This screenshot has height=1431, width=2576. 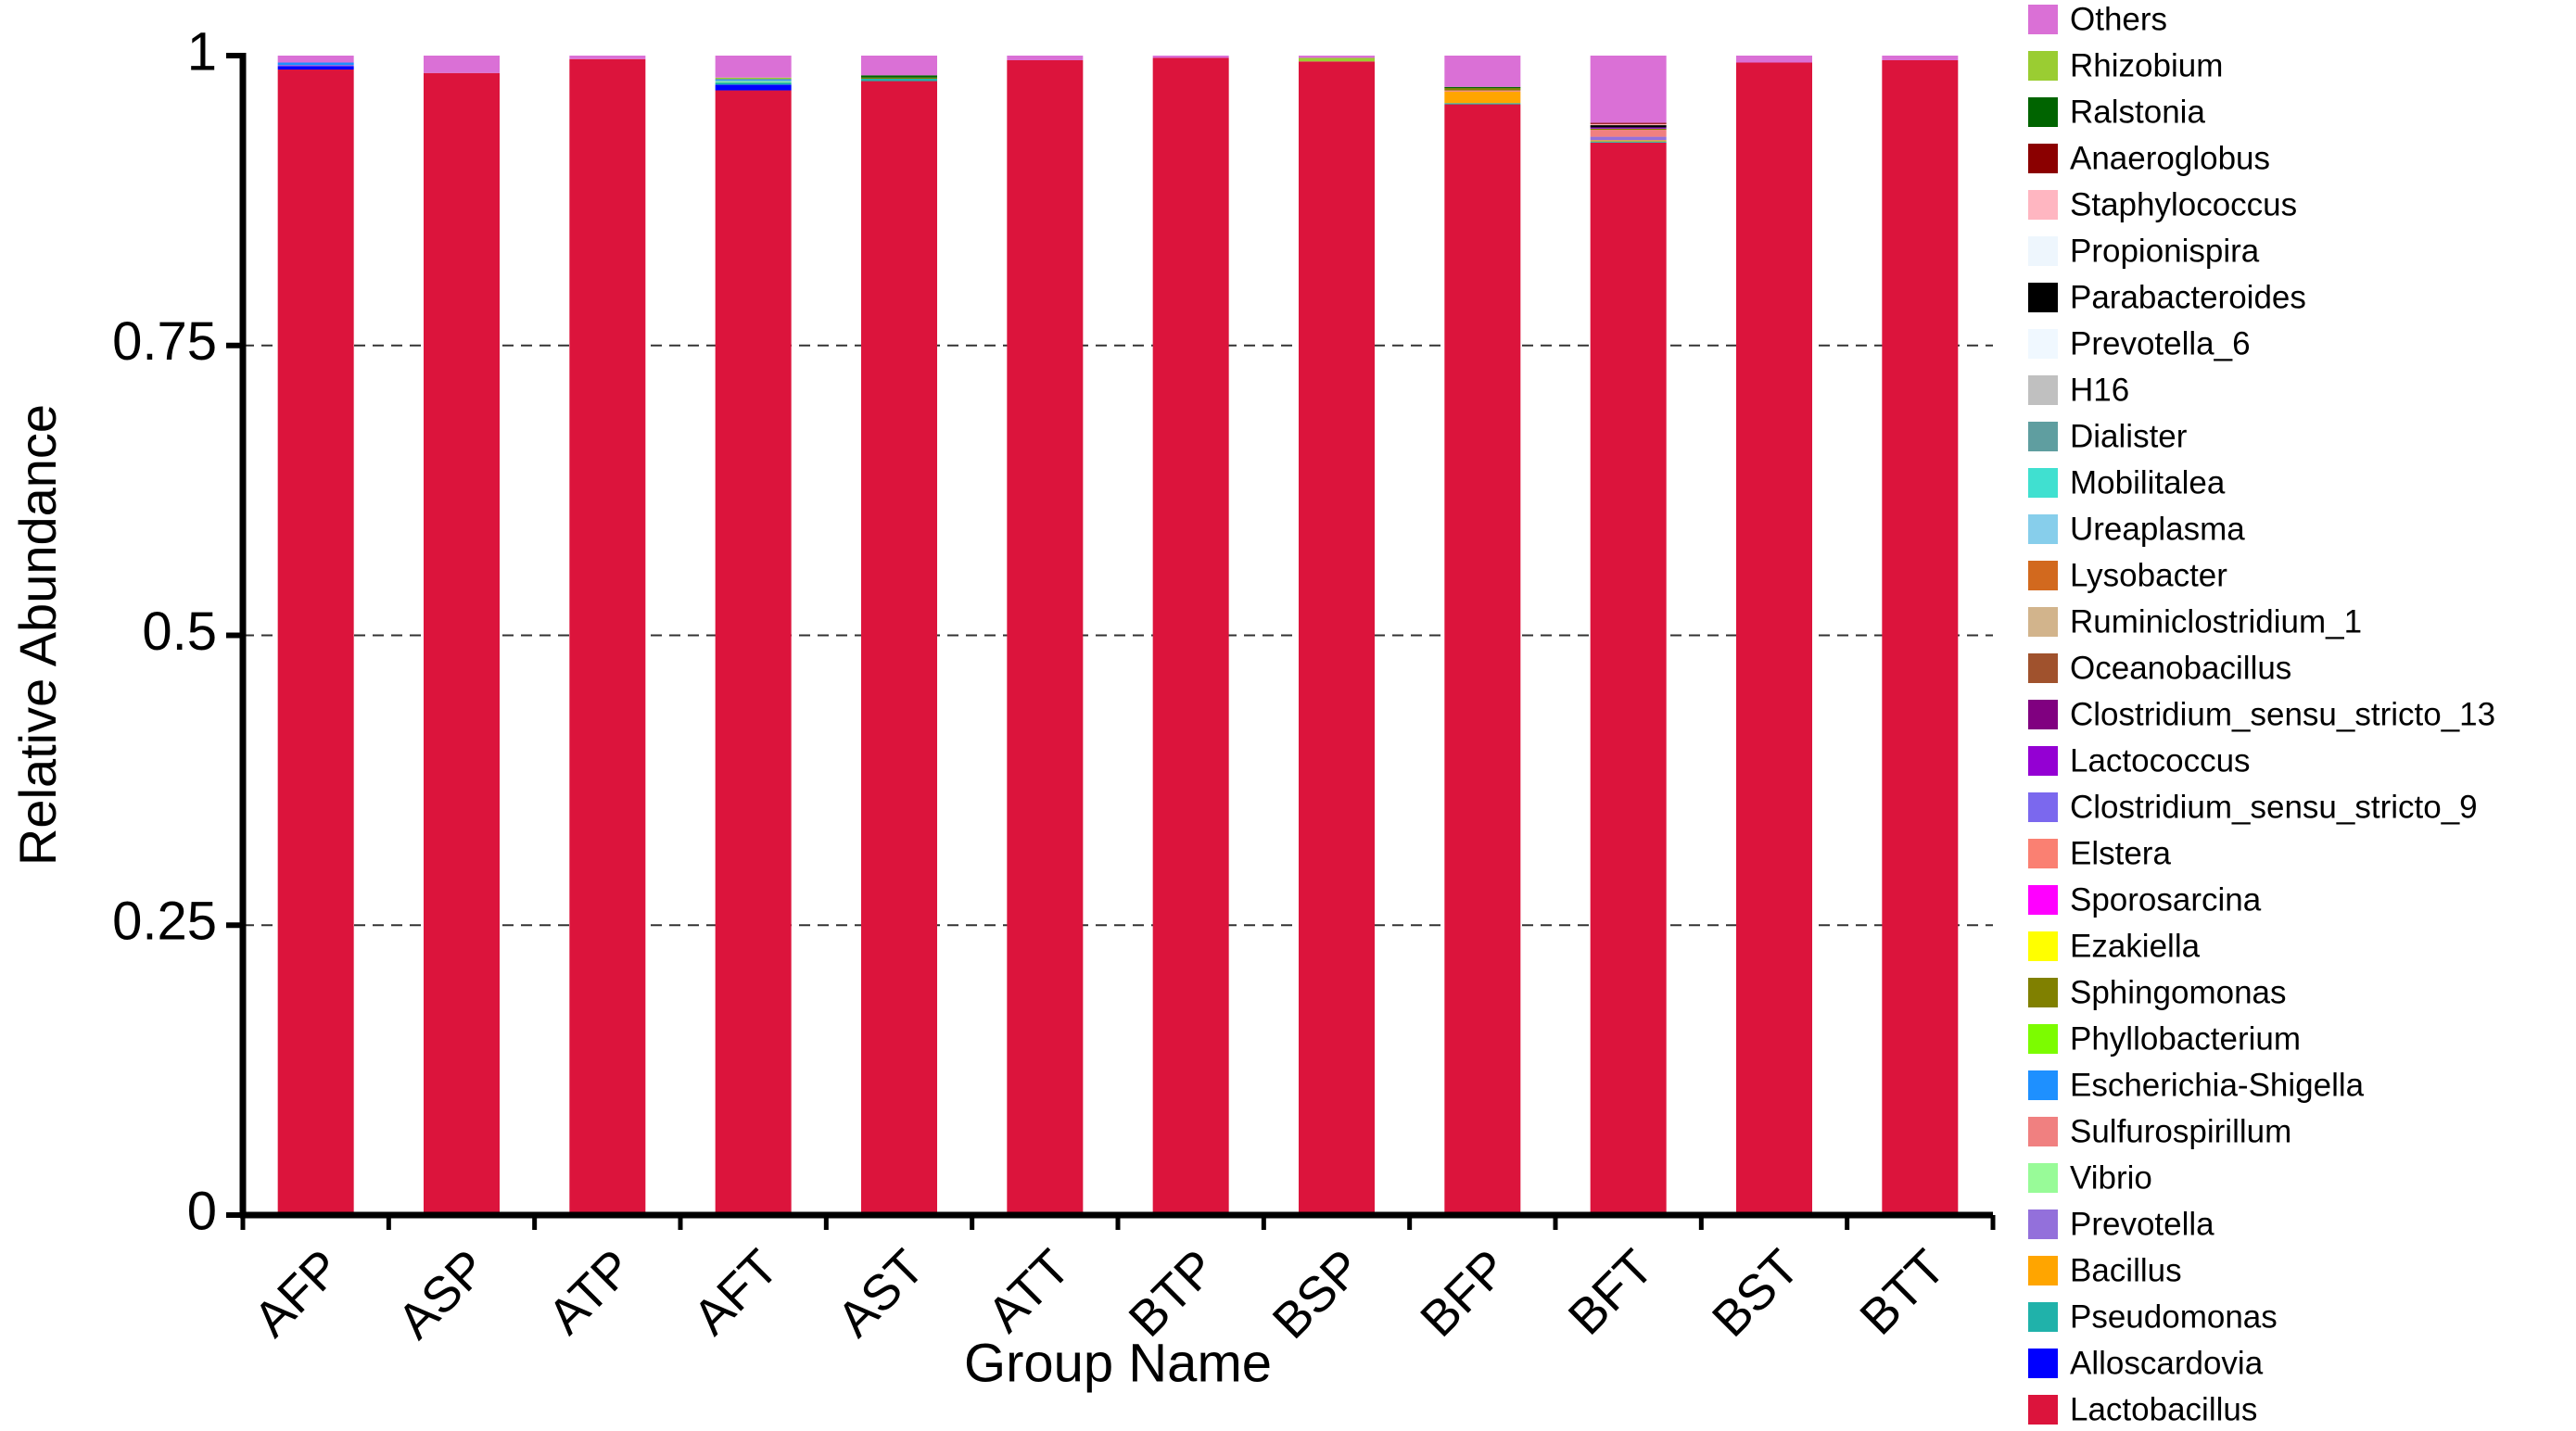 What do you see at coordinates (2137, 112) in the screenshot?
I see `legend-label: Ralstonia` at bounding box center [2137, 112].